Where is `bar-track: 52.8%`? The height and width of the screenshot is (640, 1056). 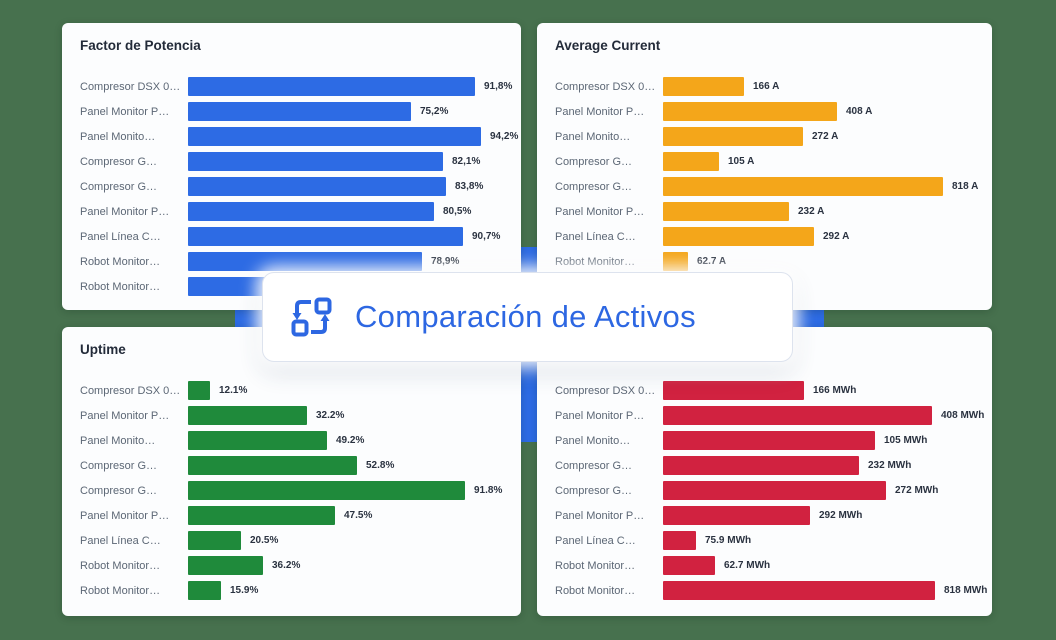
bar-track: 52.8% is located at coordinates (354, 465).